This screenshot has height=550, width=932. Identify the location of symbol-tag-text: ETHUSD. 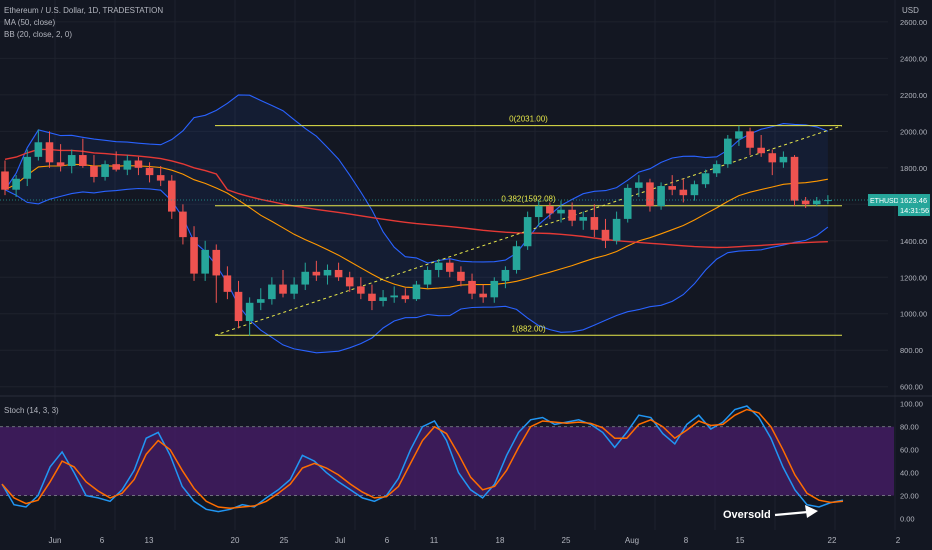
(884, 201).